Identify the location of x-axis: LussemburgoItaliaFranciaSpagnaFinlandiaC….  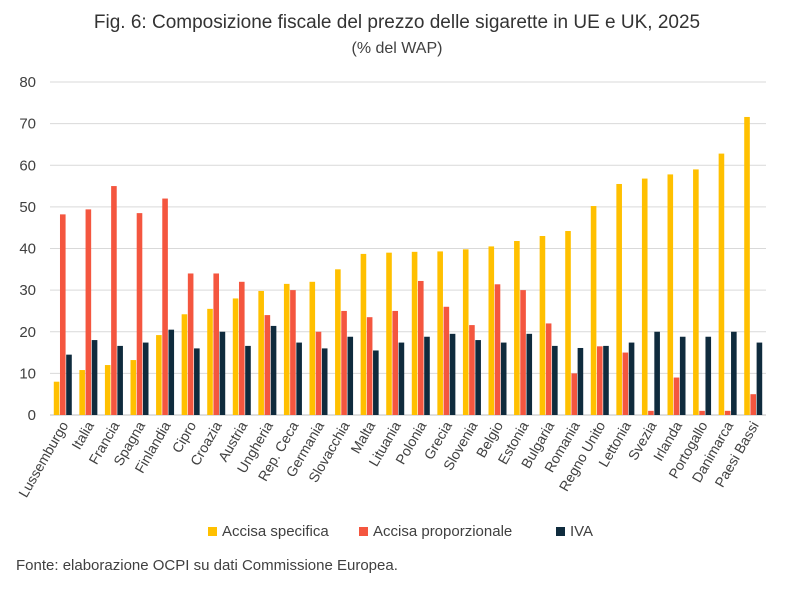
(388, 459).